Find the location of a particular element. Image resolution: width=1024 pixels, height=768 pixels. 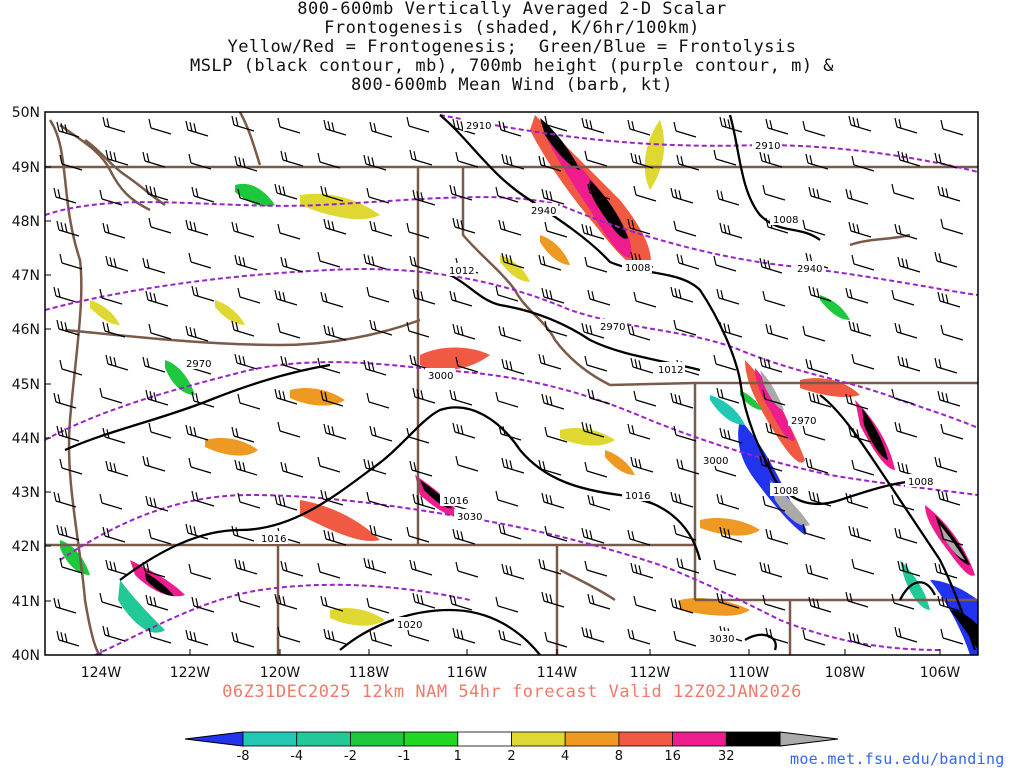

lat-label: 49N is located at coordinates (26, 168).